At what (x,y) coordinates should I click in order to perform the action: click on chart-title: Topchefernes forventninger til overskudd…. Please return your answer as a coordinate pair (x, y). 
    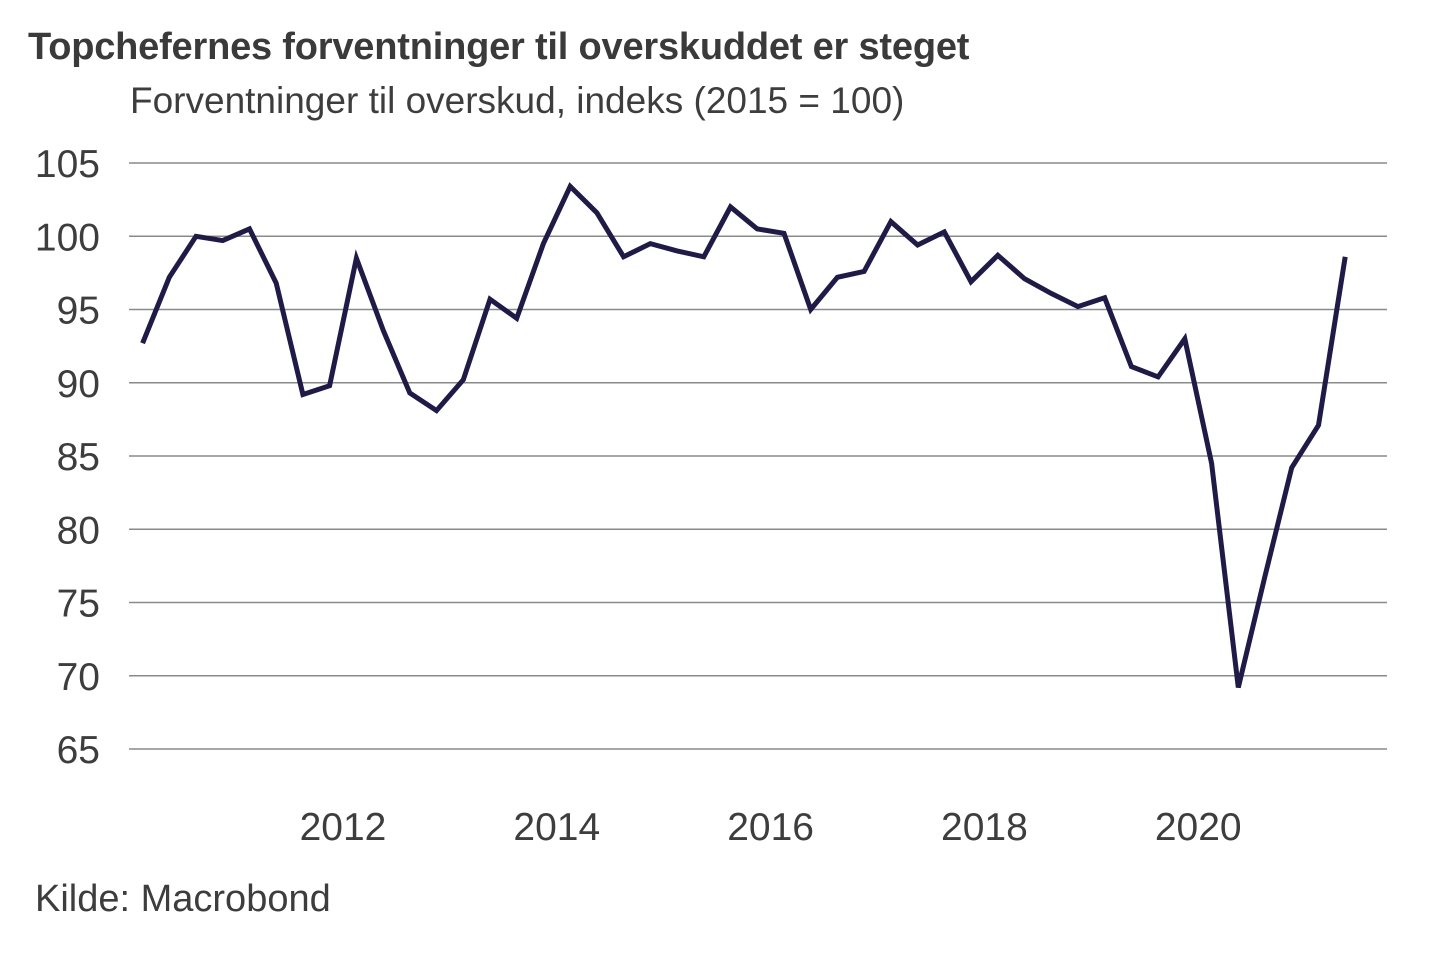
    Looking at the image, I should click on (499, 47).